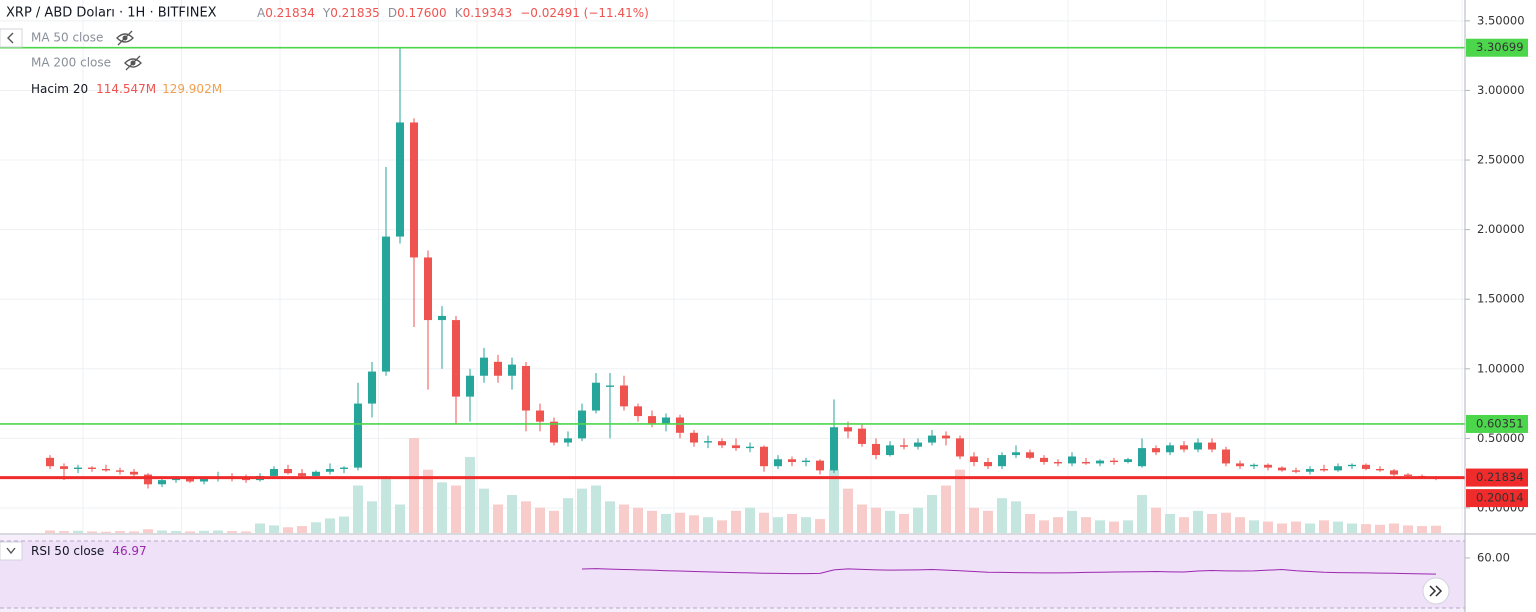 The image size is (1536, 612). Describe the element at coordinates (1009, 571) in the screenshot. I see `rsi-line` at that location.